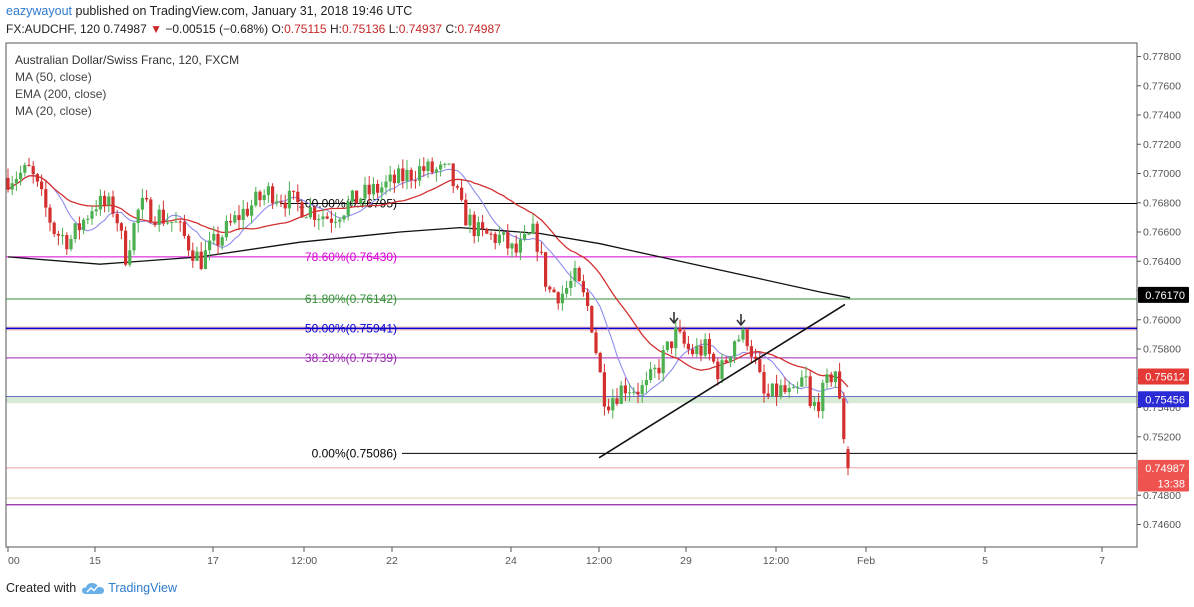 This screenshot has width=1194, height=607. What do you see at coordinates (351, 358) in the screenshot?
I see `fib-label: 38.20%(0.75739)` at bounding box center [351, 358].